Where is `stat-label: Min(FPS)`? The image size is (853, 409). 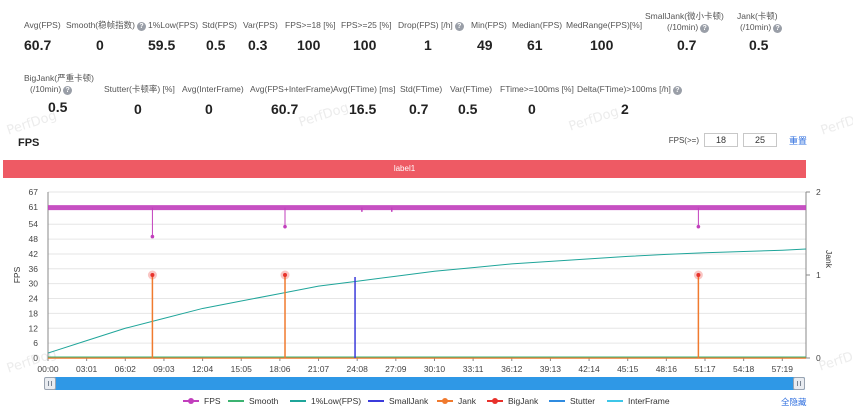 stat-label: Min(FPS) is located at coordinates (489, 25).